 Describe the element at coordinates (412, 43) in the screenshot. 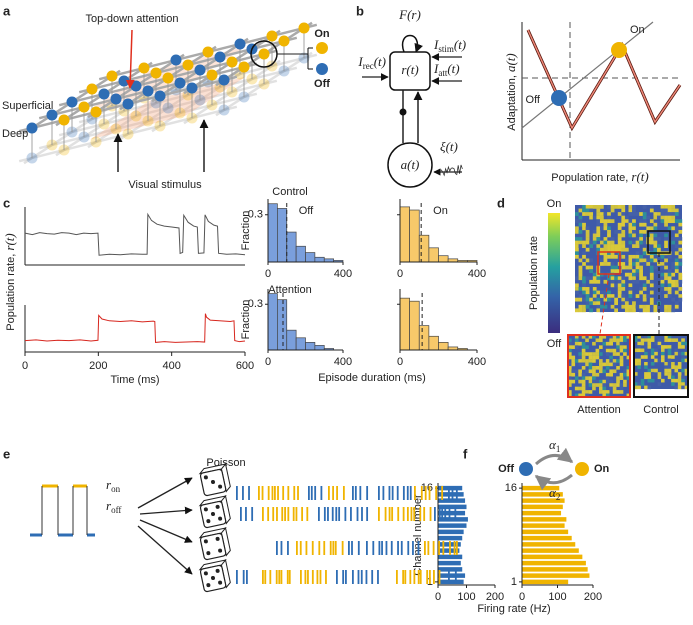

I see `recurrent-loop` at that location.